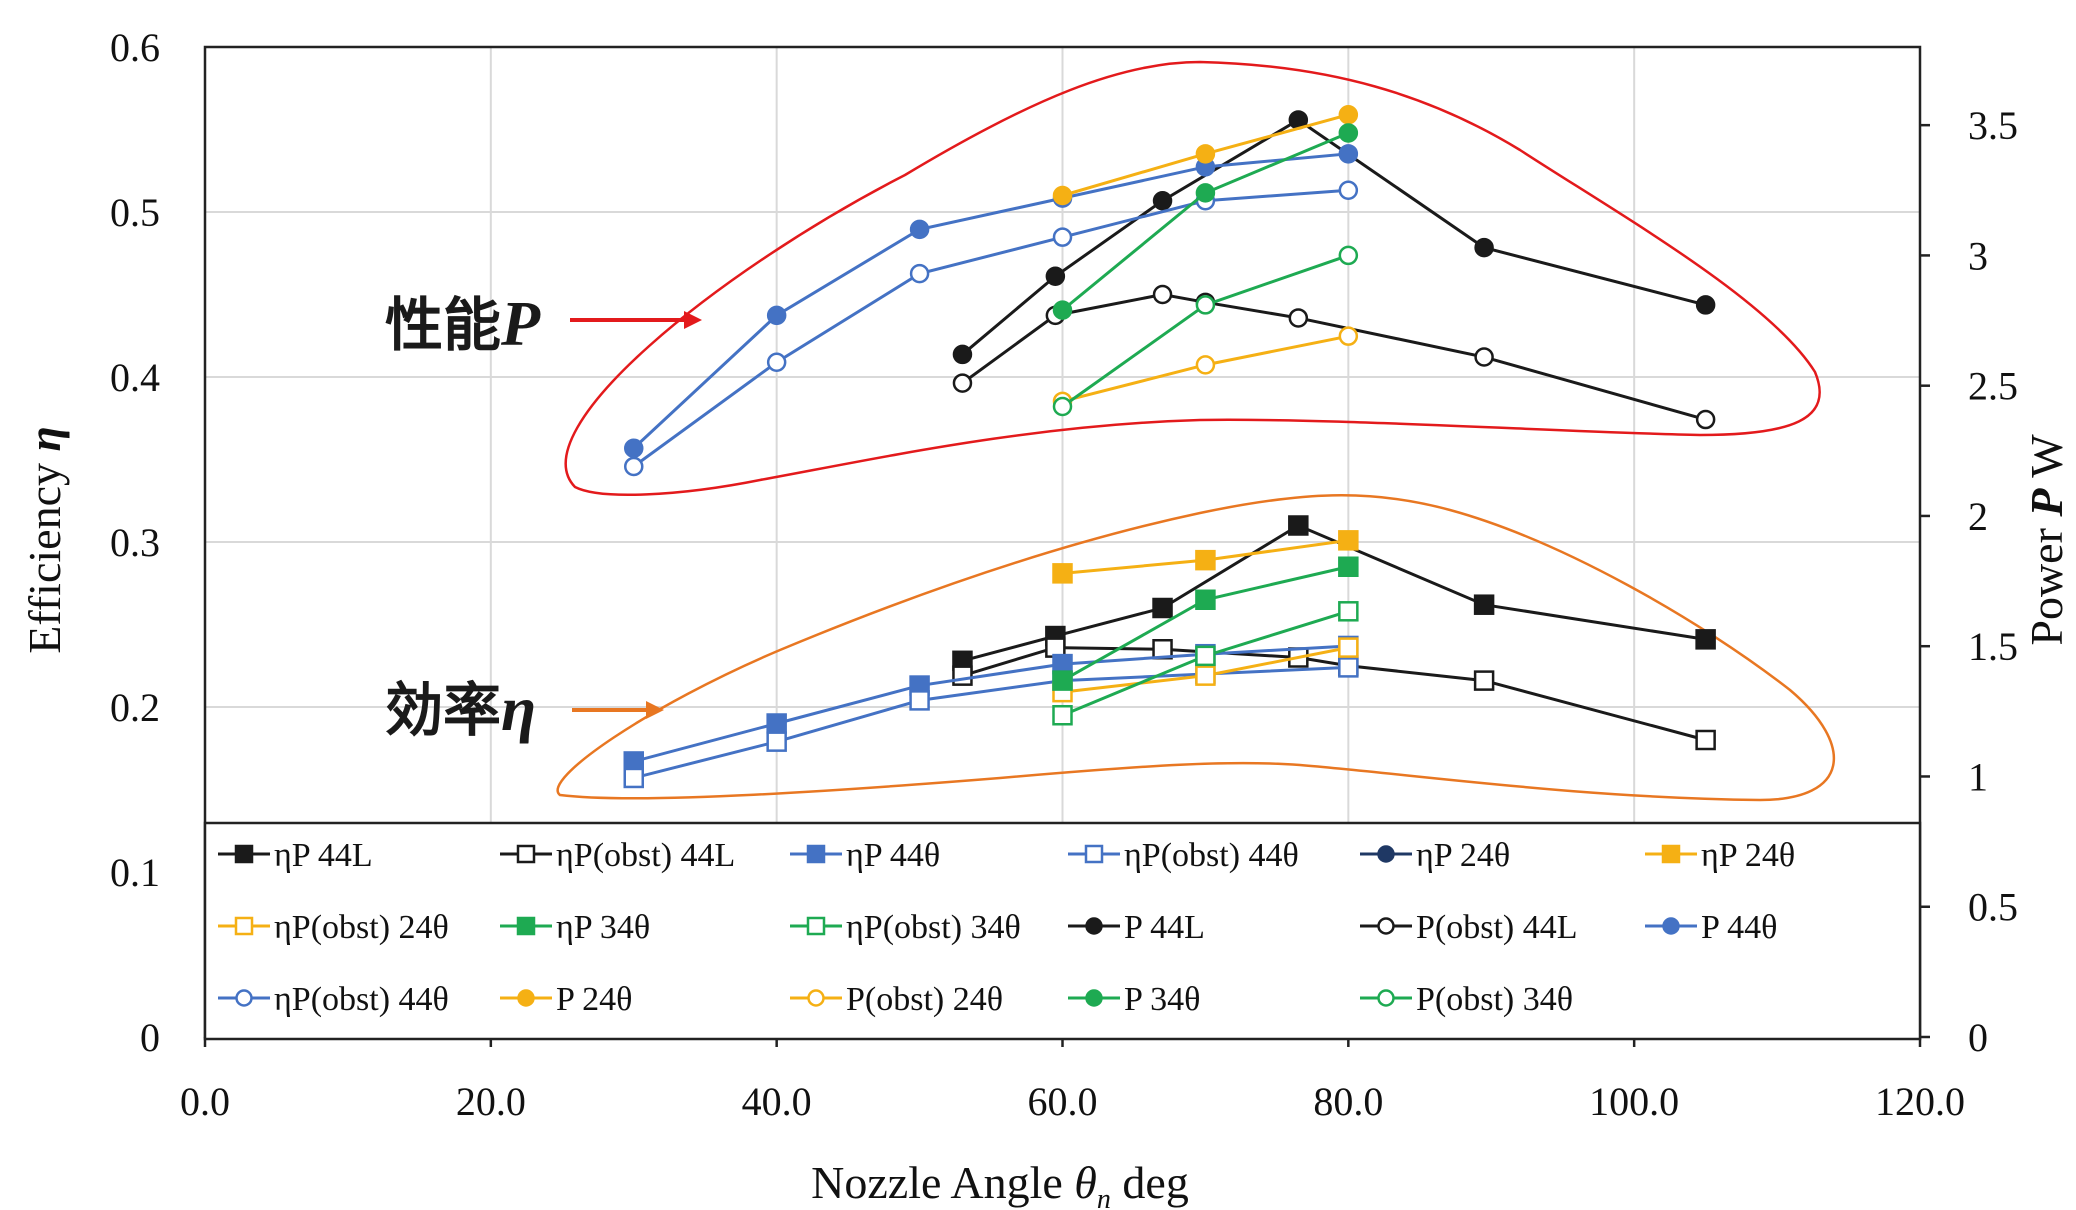 The height and width of the screenshot is (1210, 2076). Describe the element at coordinates (1164, 927) in the screenshot. I see `legend-label: P 44L` at that location.